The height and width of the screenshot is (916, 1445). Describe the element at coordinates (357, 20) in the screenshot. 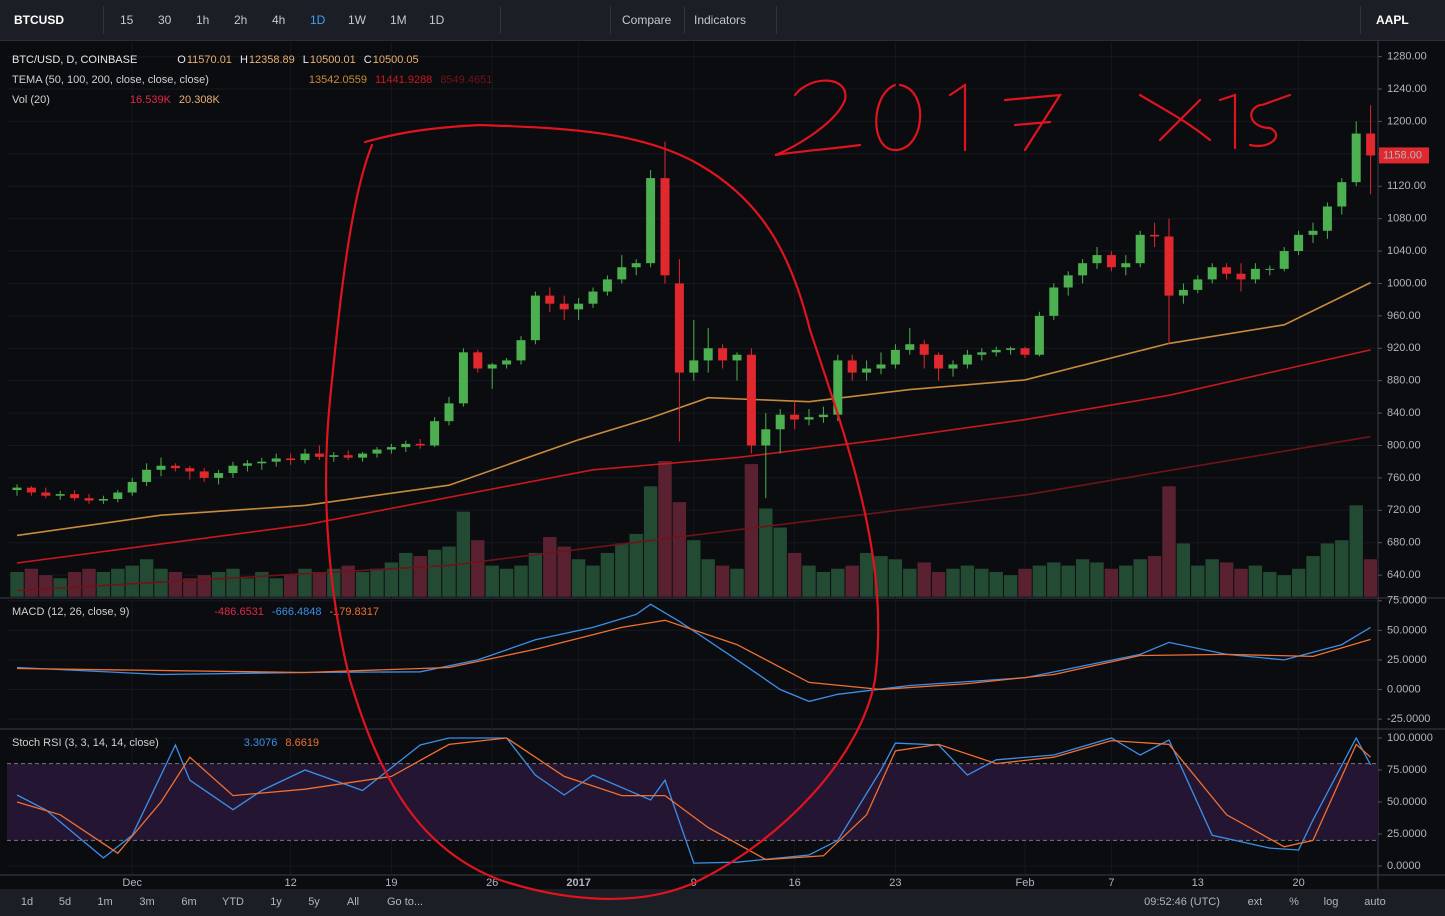

I see `interval: 1W` at that location.